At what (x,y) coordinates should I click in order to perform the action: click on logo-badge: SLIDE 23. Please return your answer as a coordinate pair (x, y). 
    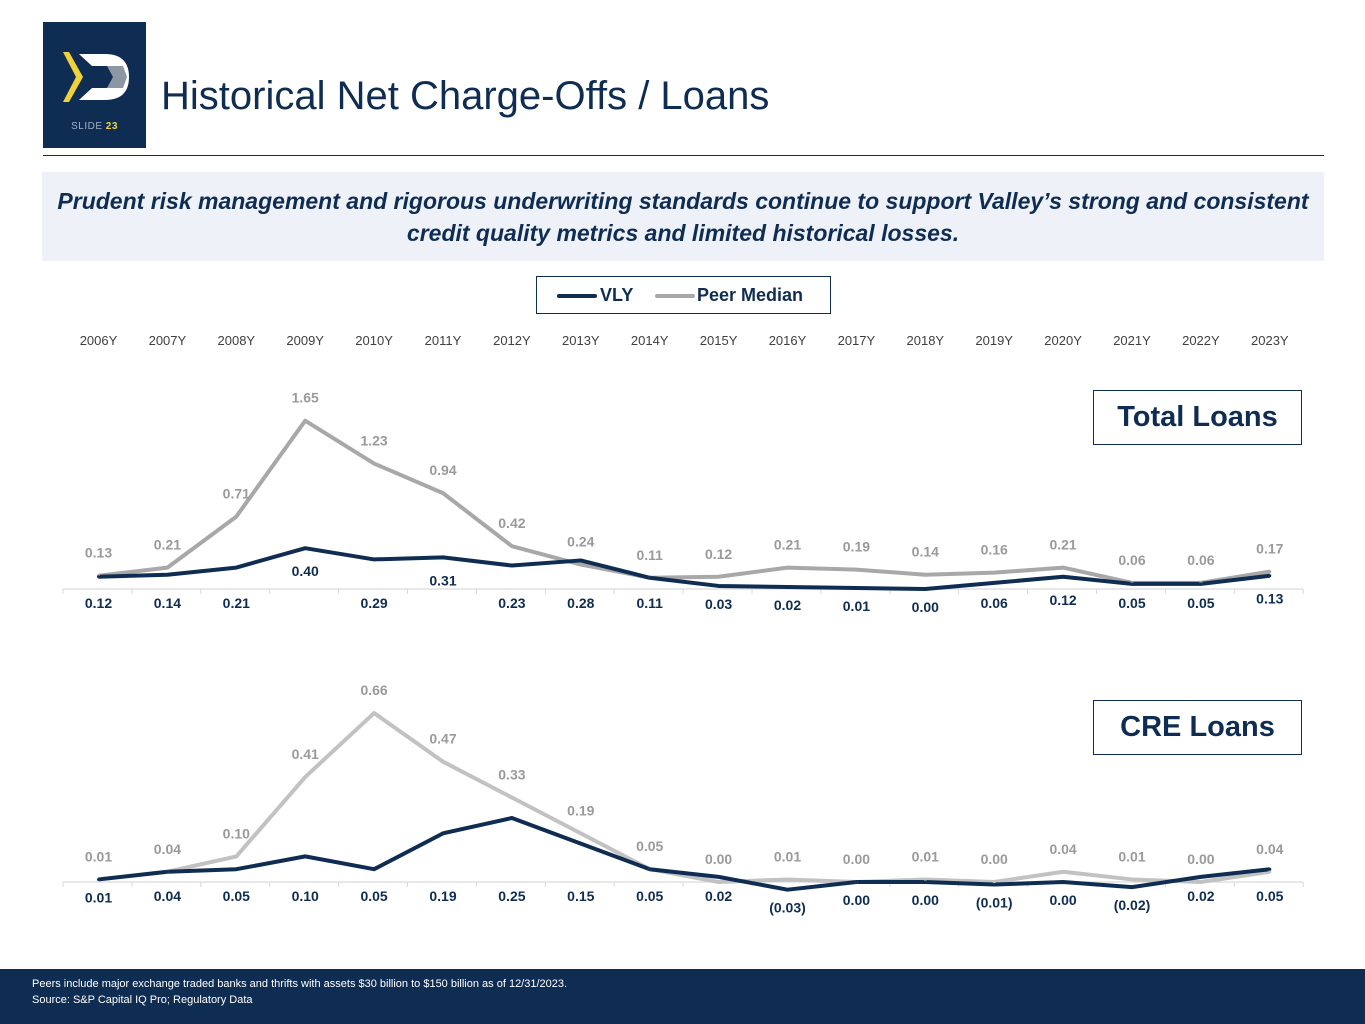
    Looking at the image, I should click on (94, 85).